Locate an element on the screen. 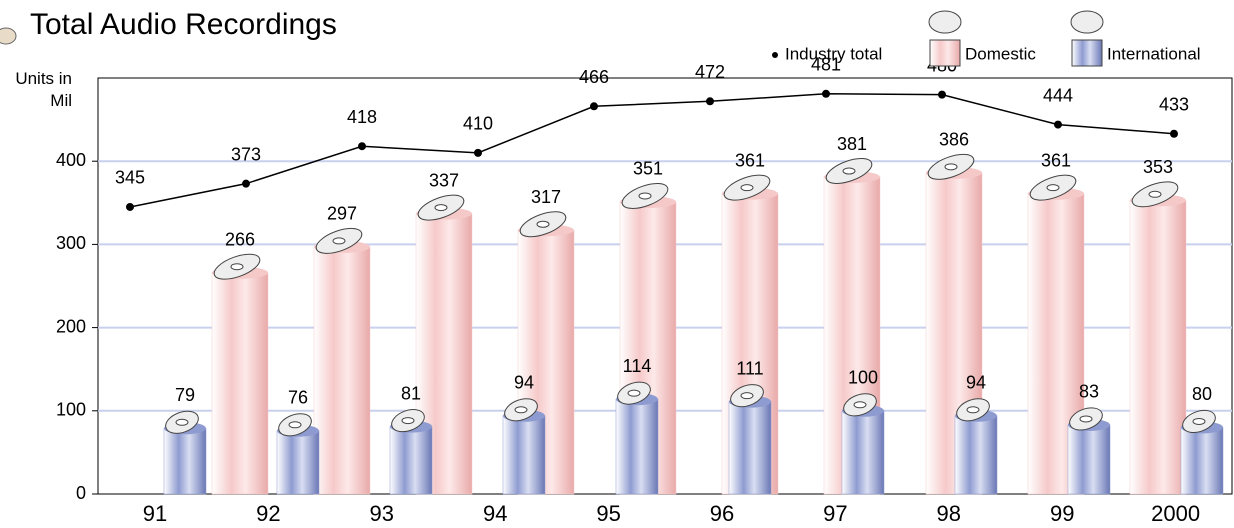 The height and width of the screenshot is (528, 1234). x-tick-label: 98 is located at coordinates (949, 513).